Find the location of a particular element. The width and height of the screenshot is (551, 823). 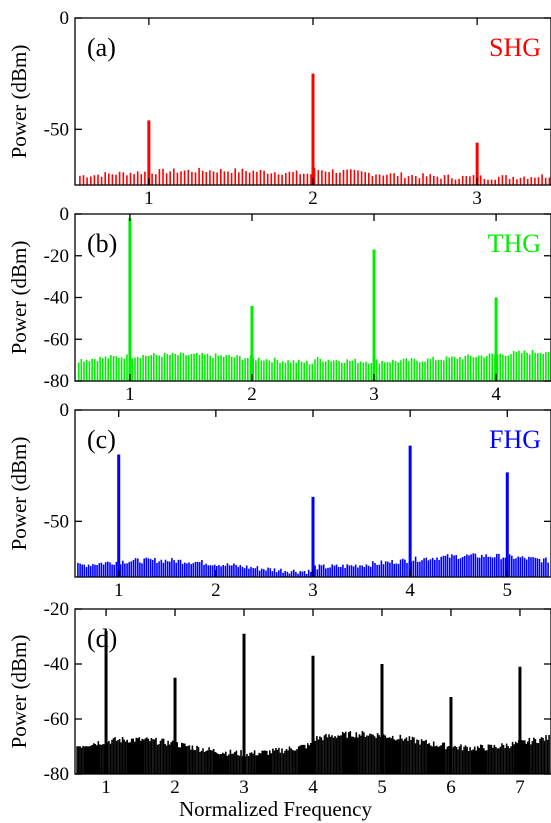

harmonic-label: SHG is located at coordinates (515, 47).